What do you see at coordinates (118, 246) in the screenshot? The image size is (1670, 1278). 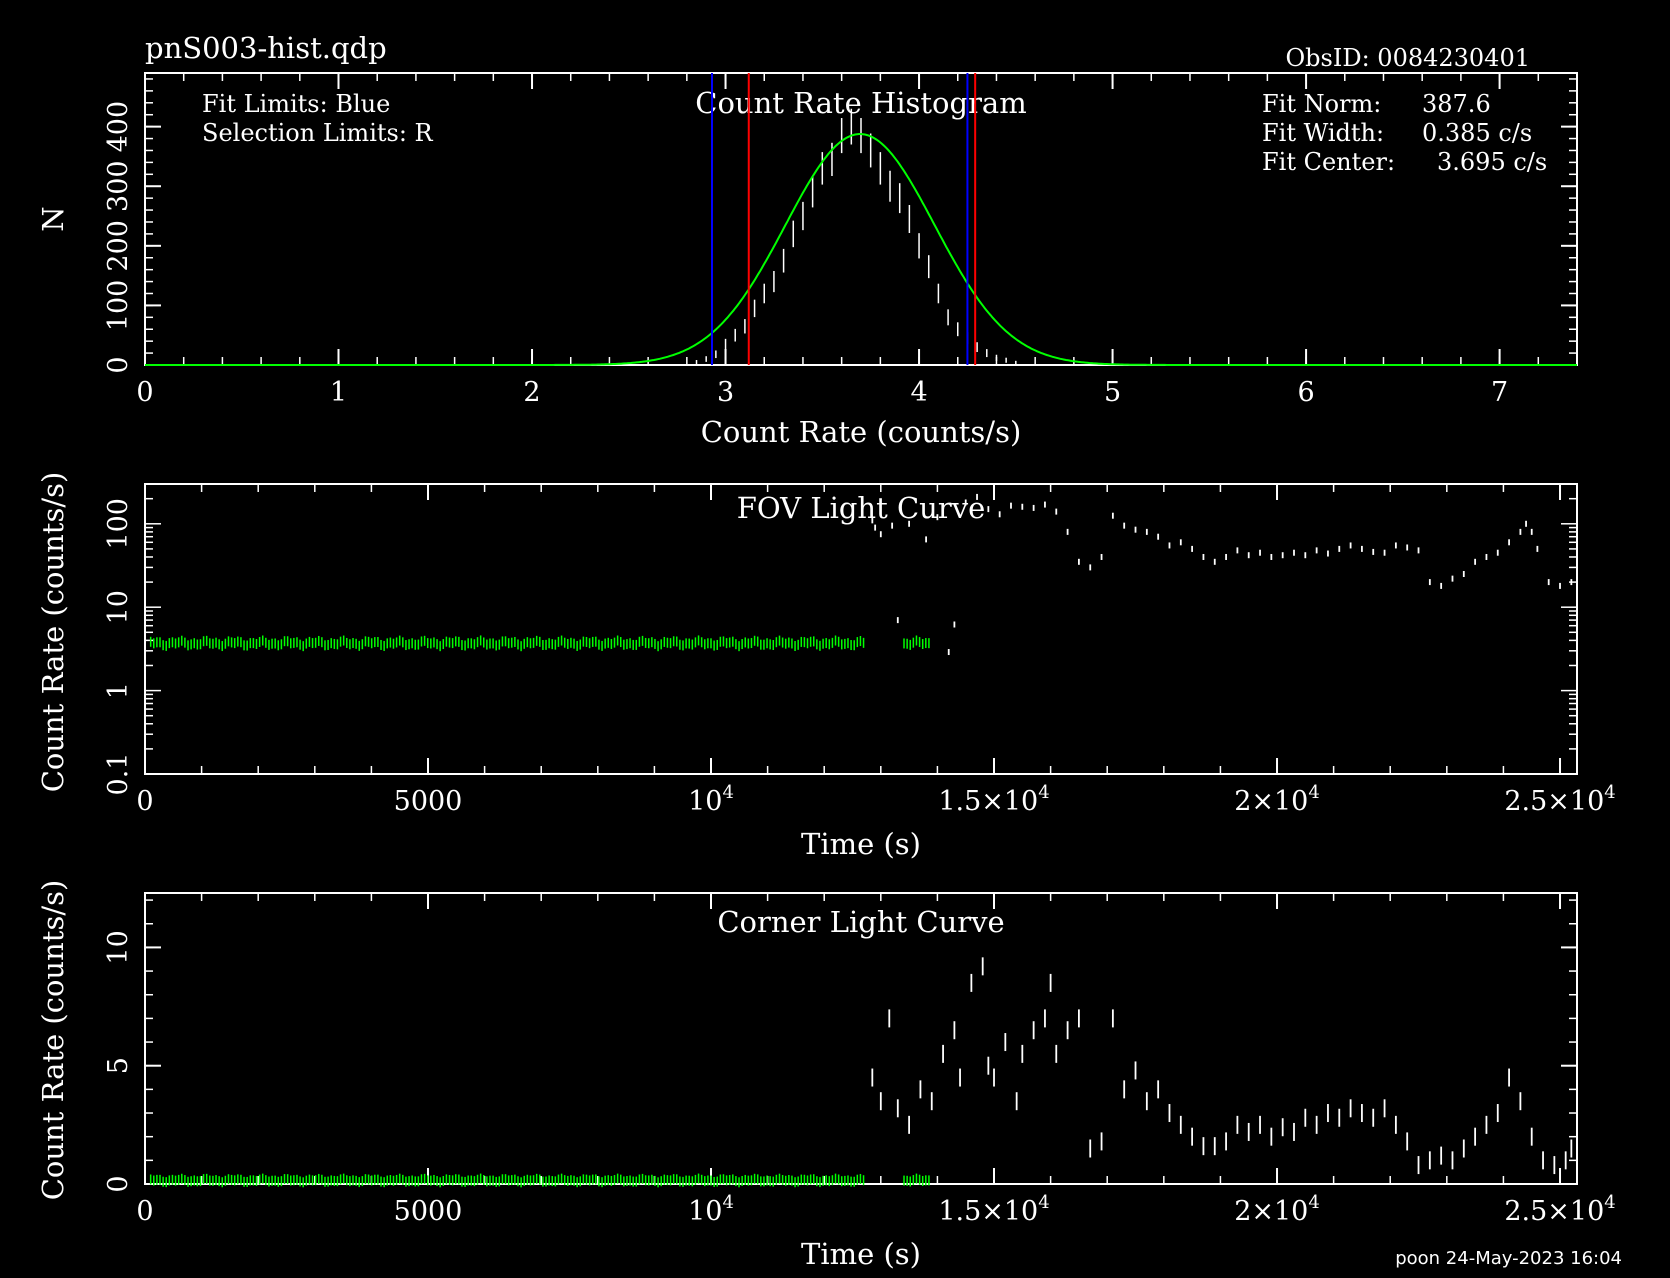 I see `y-tick-label: 200` at bounding box center [118, 246].